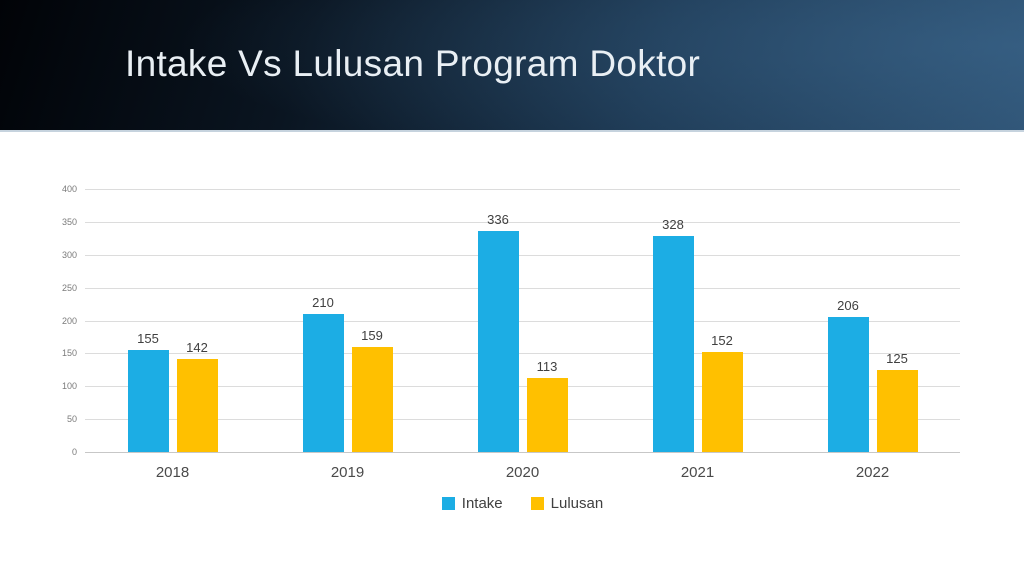  I want to click on y-axis-tick-250: 250, so click(69, 287).